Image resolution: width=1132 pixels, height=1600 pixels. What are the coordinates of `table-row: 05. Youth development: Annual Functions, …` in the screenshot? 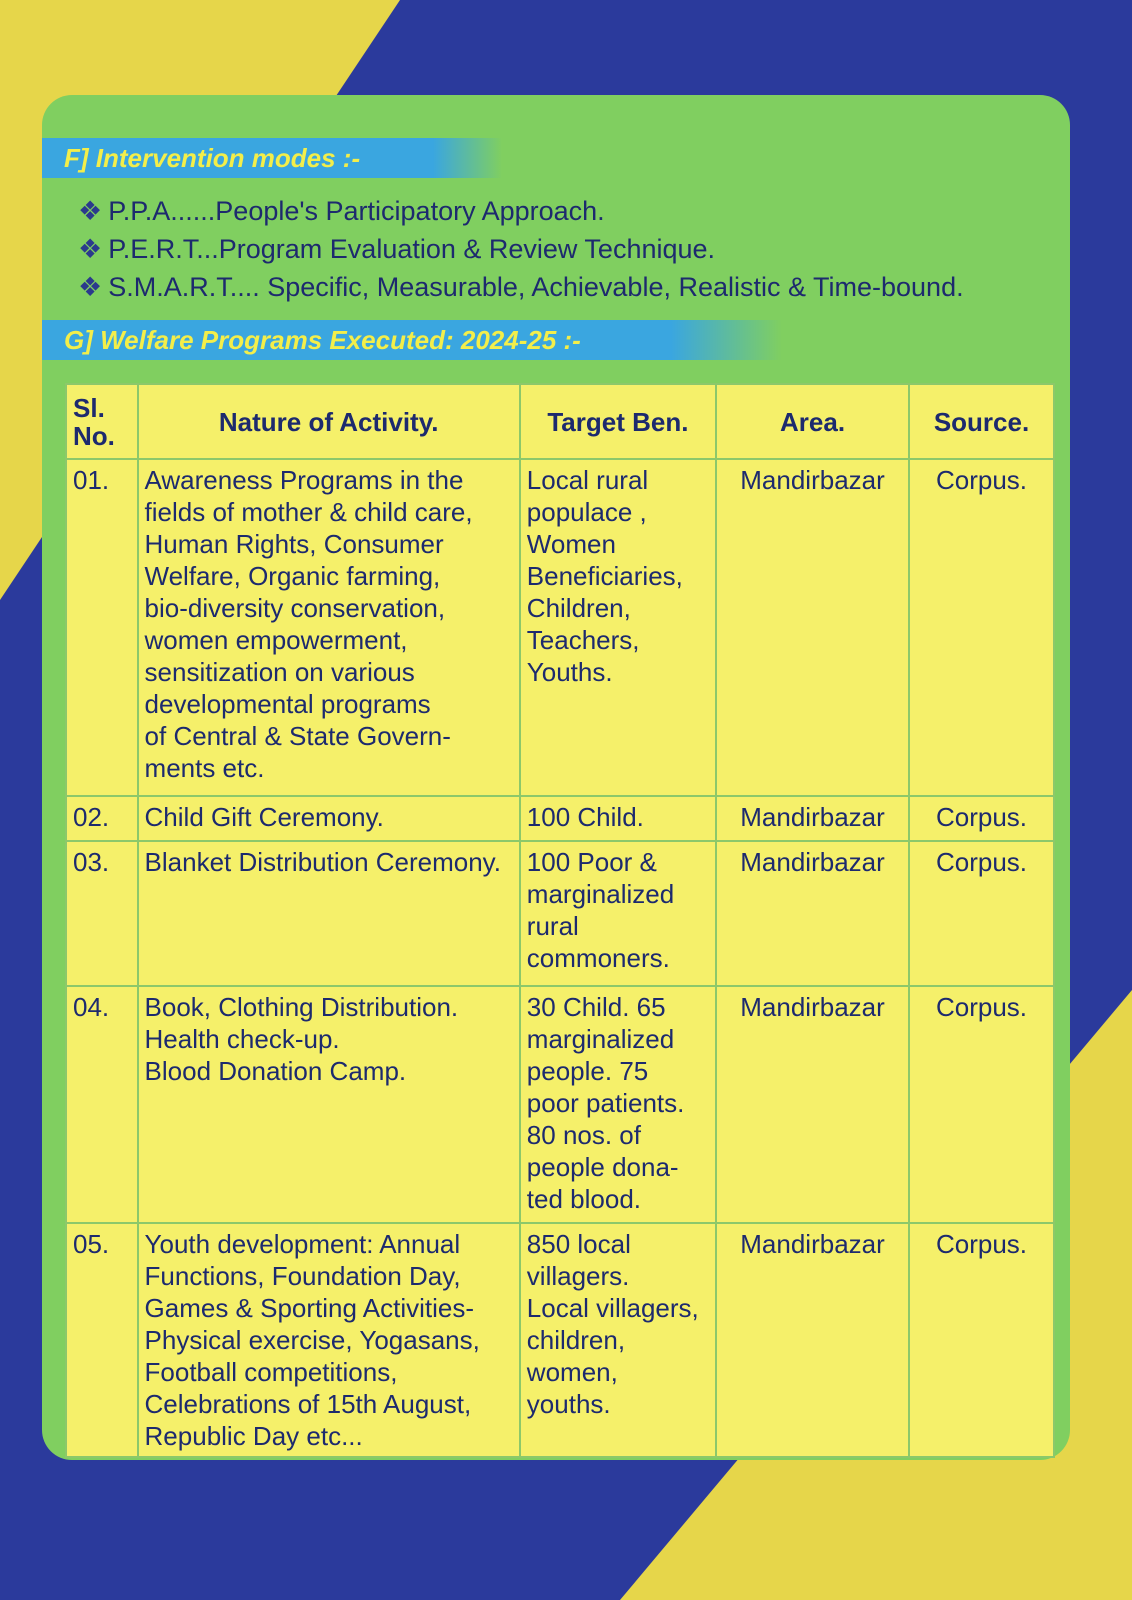 It's located at (560, 1340).